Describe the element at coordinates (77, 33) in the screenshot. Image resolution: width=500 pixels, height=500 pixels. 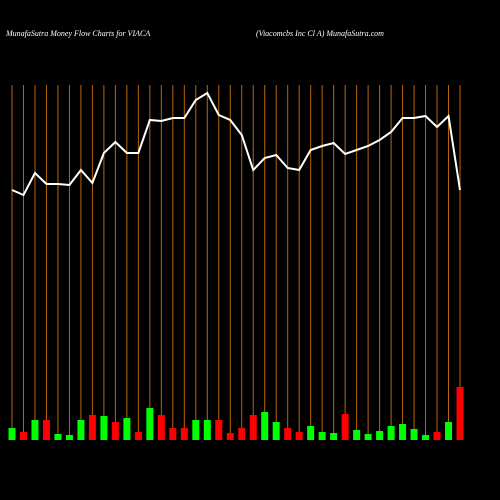
I see `chart-title: MunafaSutra Money Flow Charts for VIACA` at that location.